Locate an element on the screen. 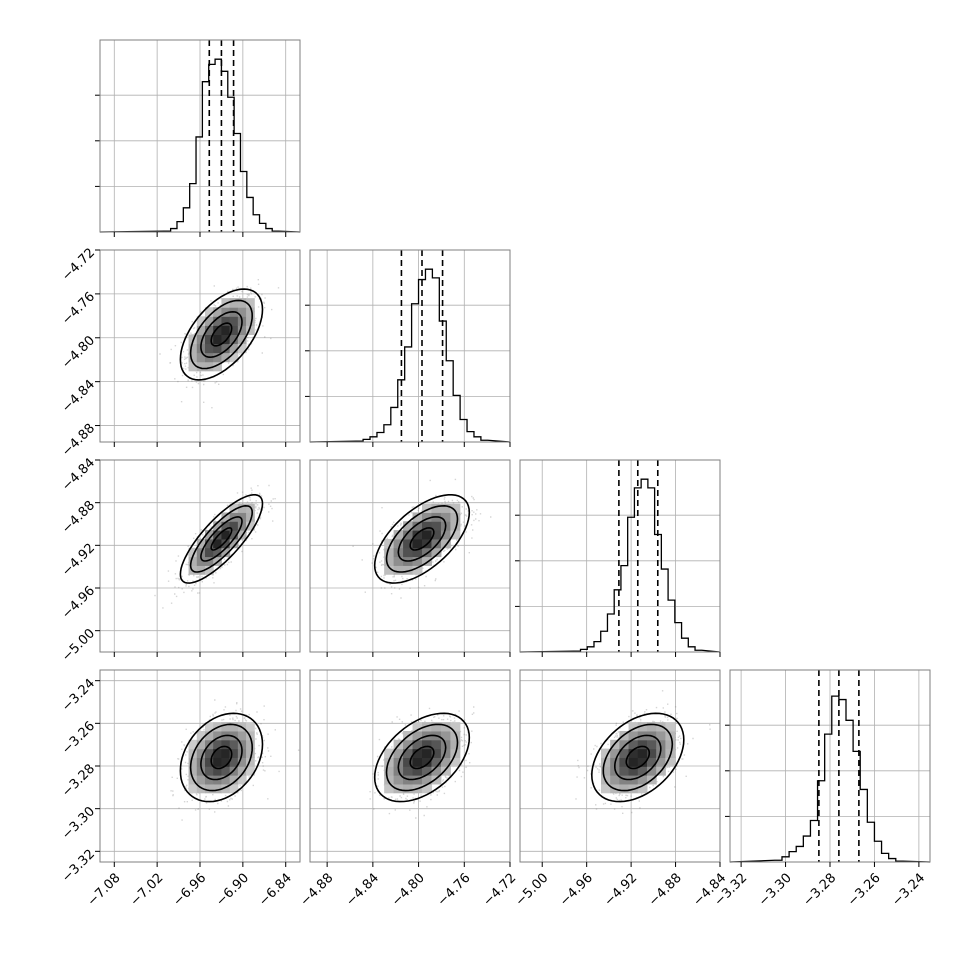  y-tick-label-1-3: −4.76 is located at coordinates (78, 308).